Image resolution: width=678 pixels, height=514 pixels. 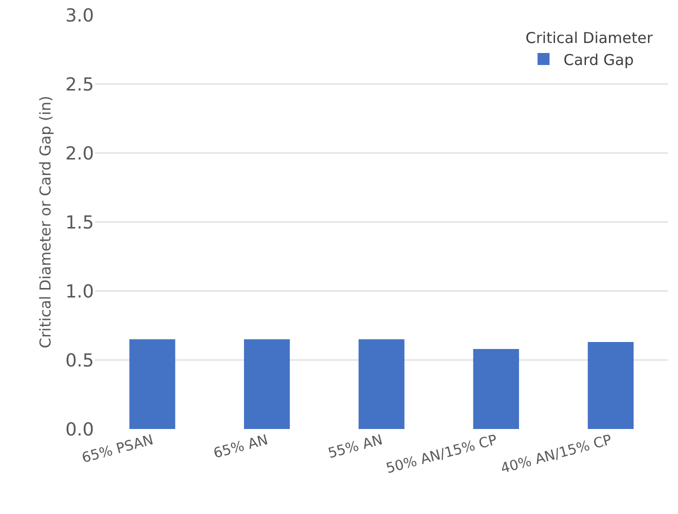 I want to click on x-tick-label: 50% AN/15% CP, so click(x=441, y=455).